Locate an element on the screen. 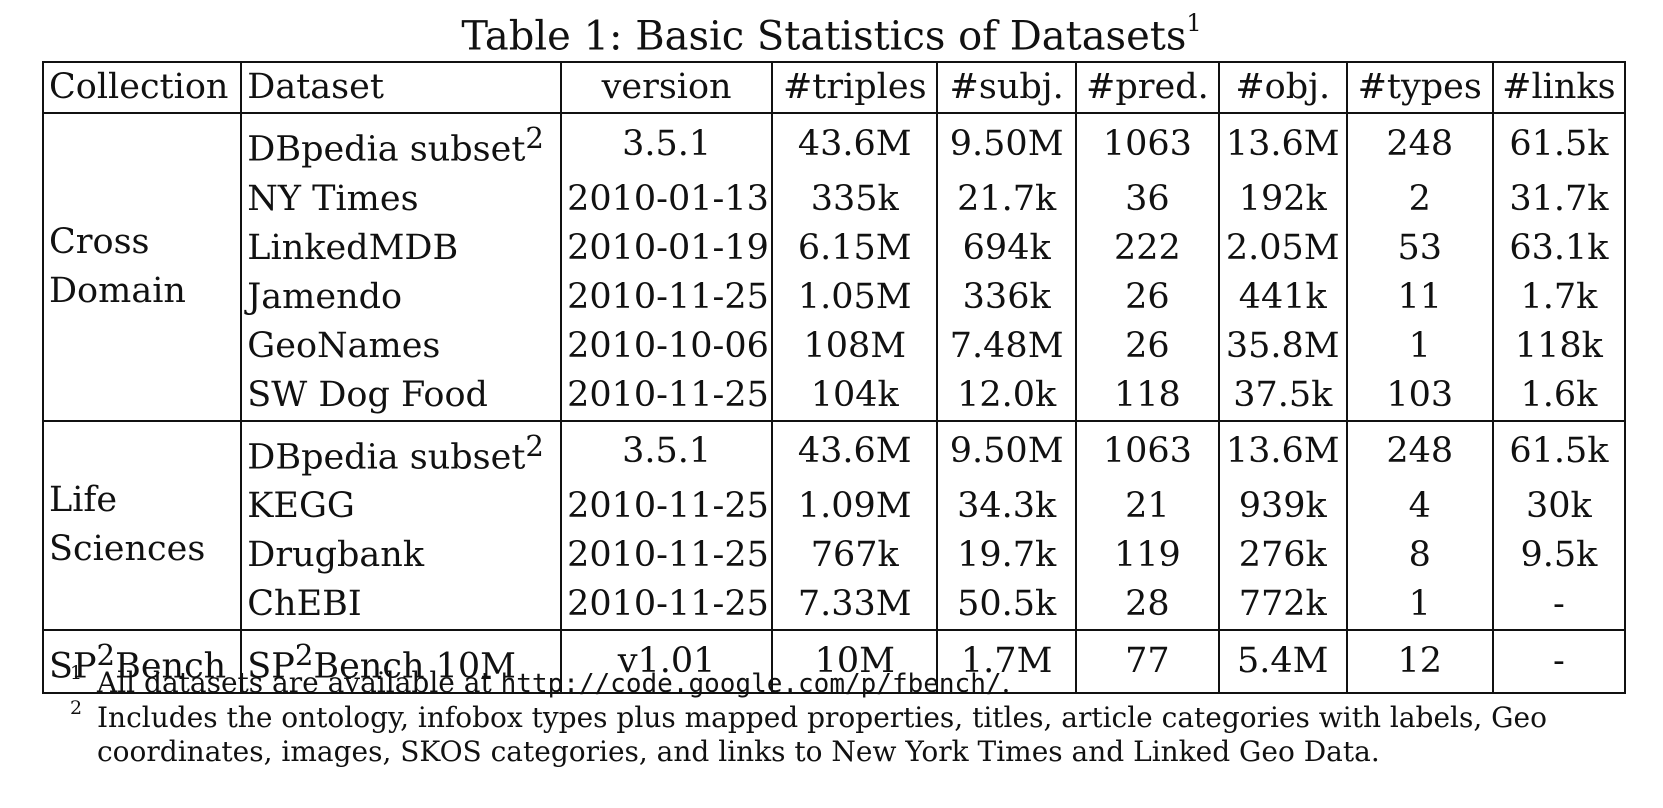  objects-cell: 2.05M is located at coordinates (1282, 248).